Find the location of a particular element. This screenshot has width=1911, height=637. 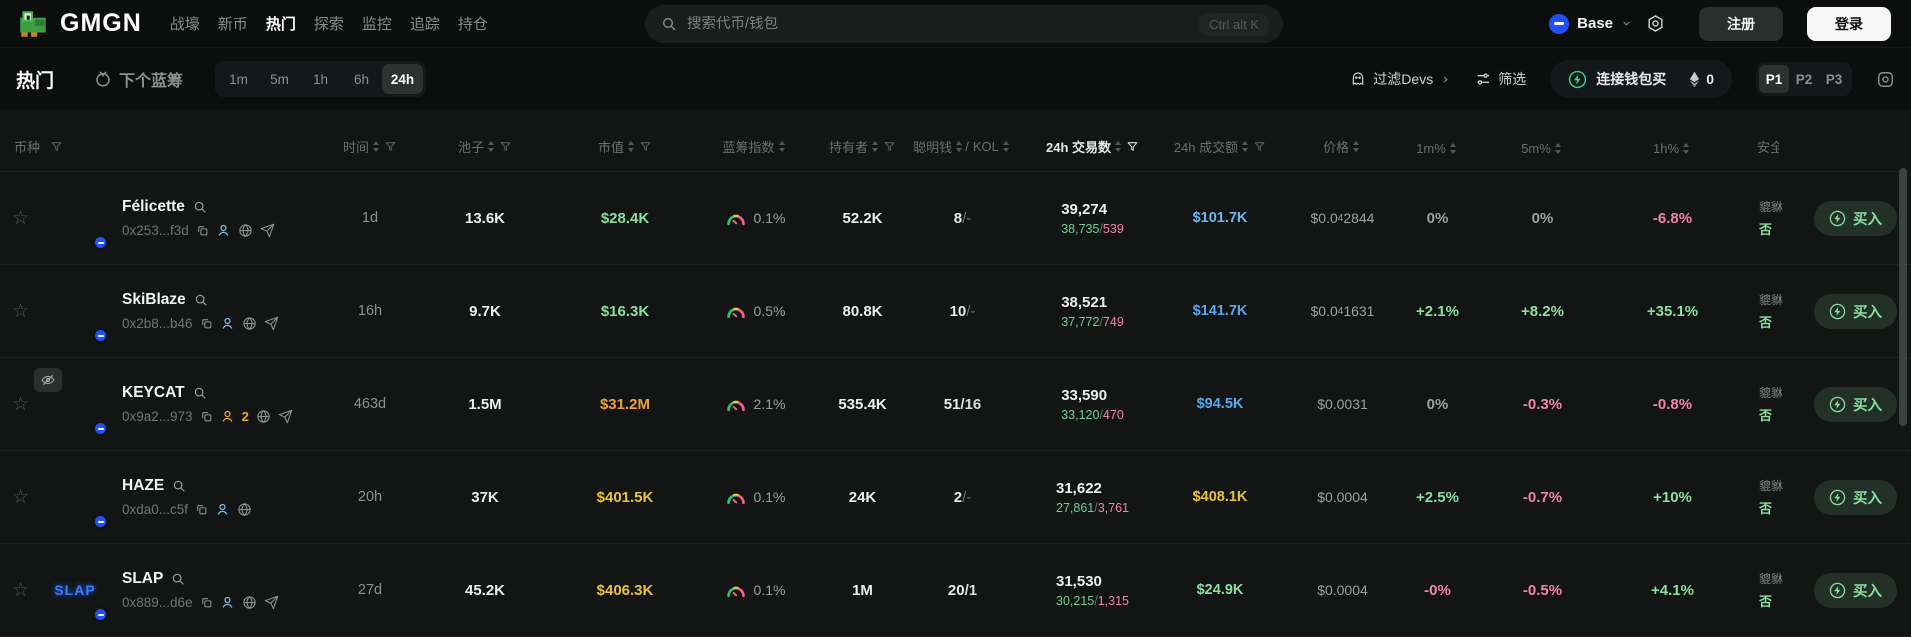

token-address: 0xda0...c5f is located at coordinates (155, 509).